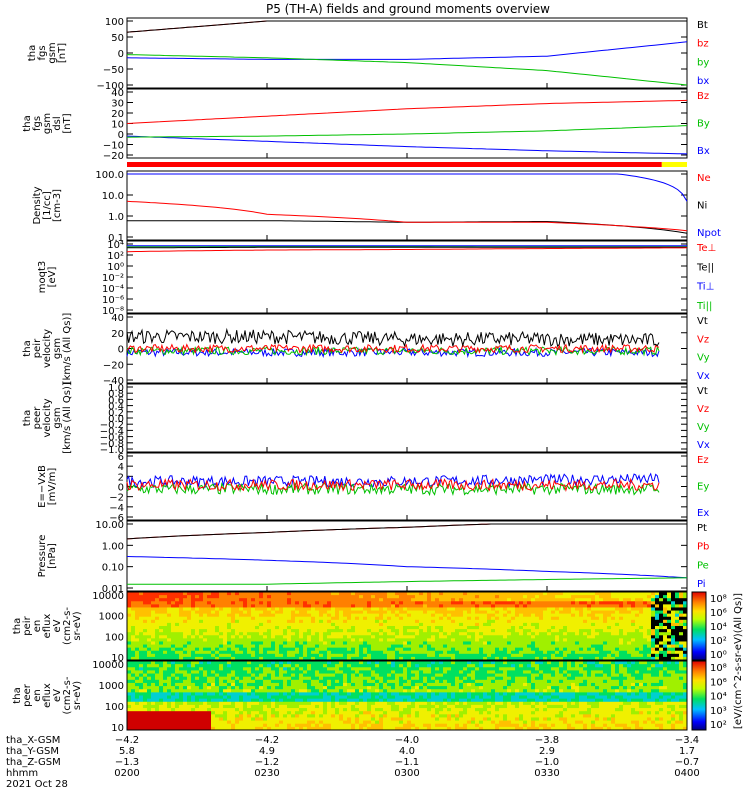 The width and height of the screenshot is (750, 800). Describe the element at coordinates (57, 625) in the screenshot. I see `panel-ylabel-line: eV` at that location.